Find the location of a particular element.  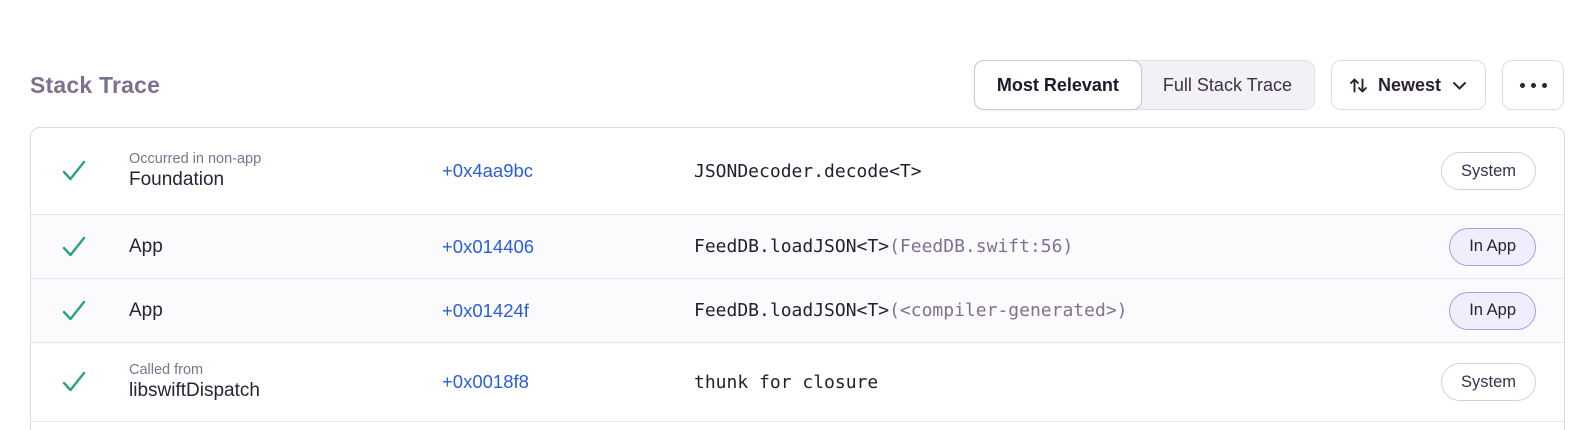

tab-most-relevant: Most Relevant is located at coordinates (1057, 85).